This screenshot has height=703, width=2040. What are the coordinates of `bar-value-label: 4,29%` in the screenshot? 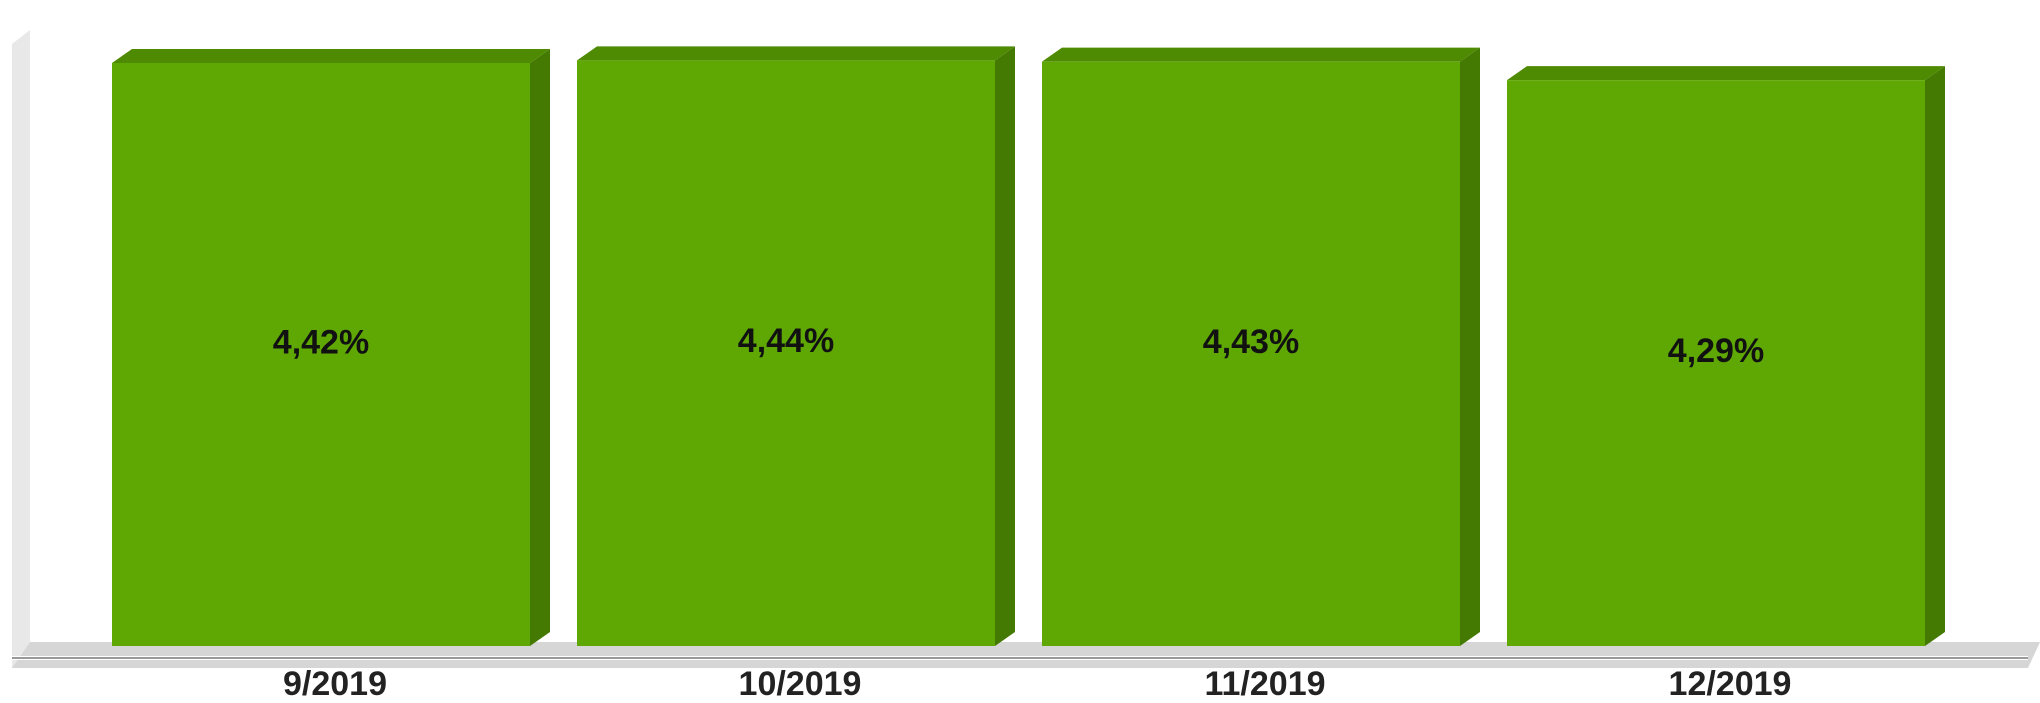 It's located at (1716, 351).